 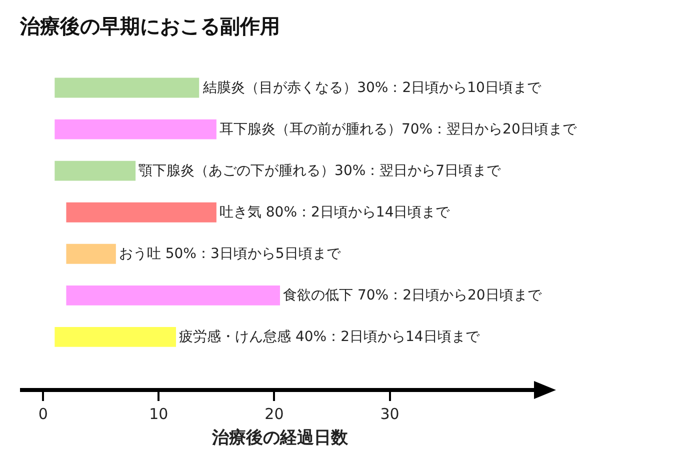 I want to click on x-tick-label: 20, so click(x=274, y=414).